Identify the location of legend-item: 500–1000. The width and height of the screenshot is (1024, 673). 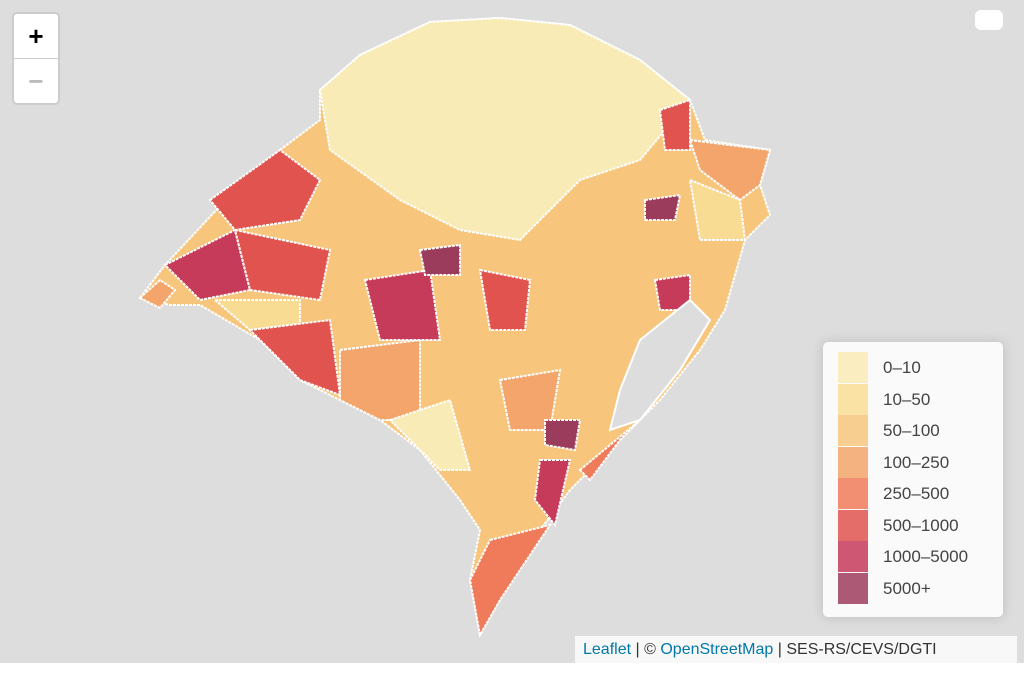
(918, 525).